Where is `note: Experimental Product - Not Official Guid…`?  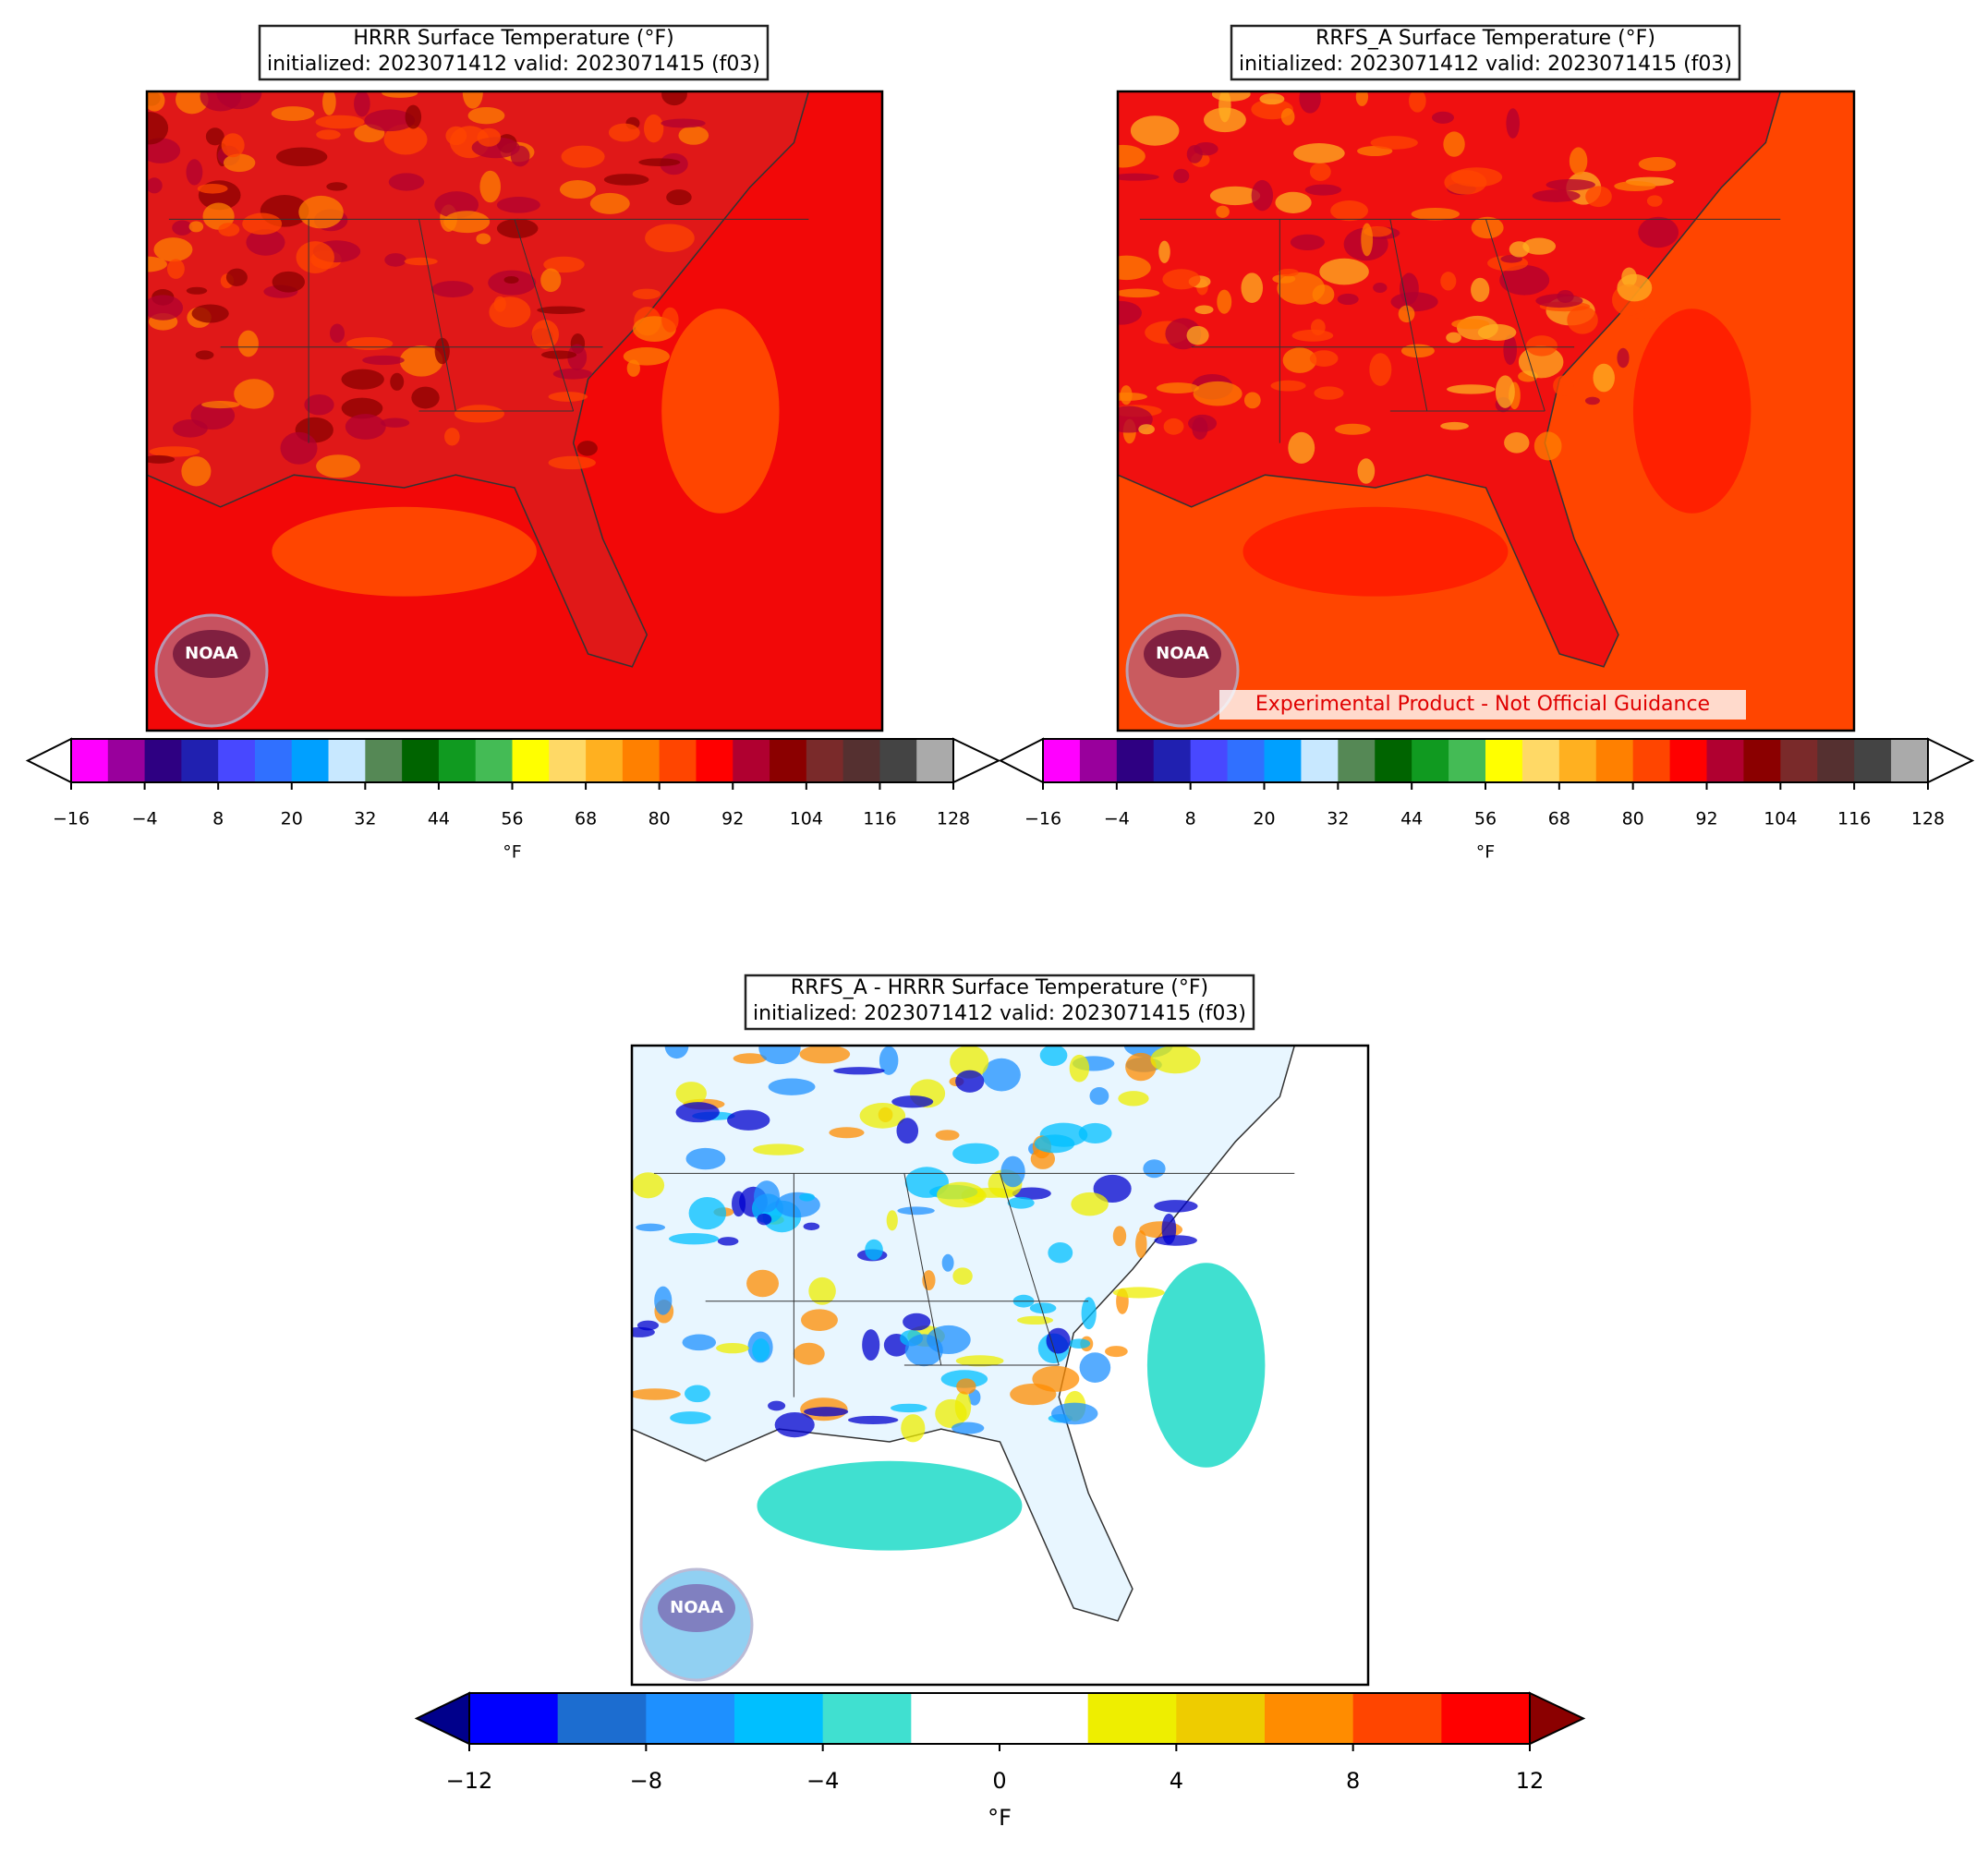 note: Experimental Product - Not Official Guid… is located at coordinates (1482, 704).